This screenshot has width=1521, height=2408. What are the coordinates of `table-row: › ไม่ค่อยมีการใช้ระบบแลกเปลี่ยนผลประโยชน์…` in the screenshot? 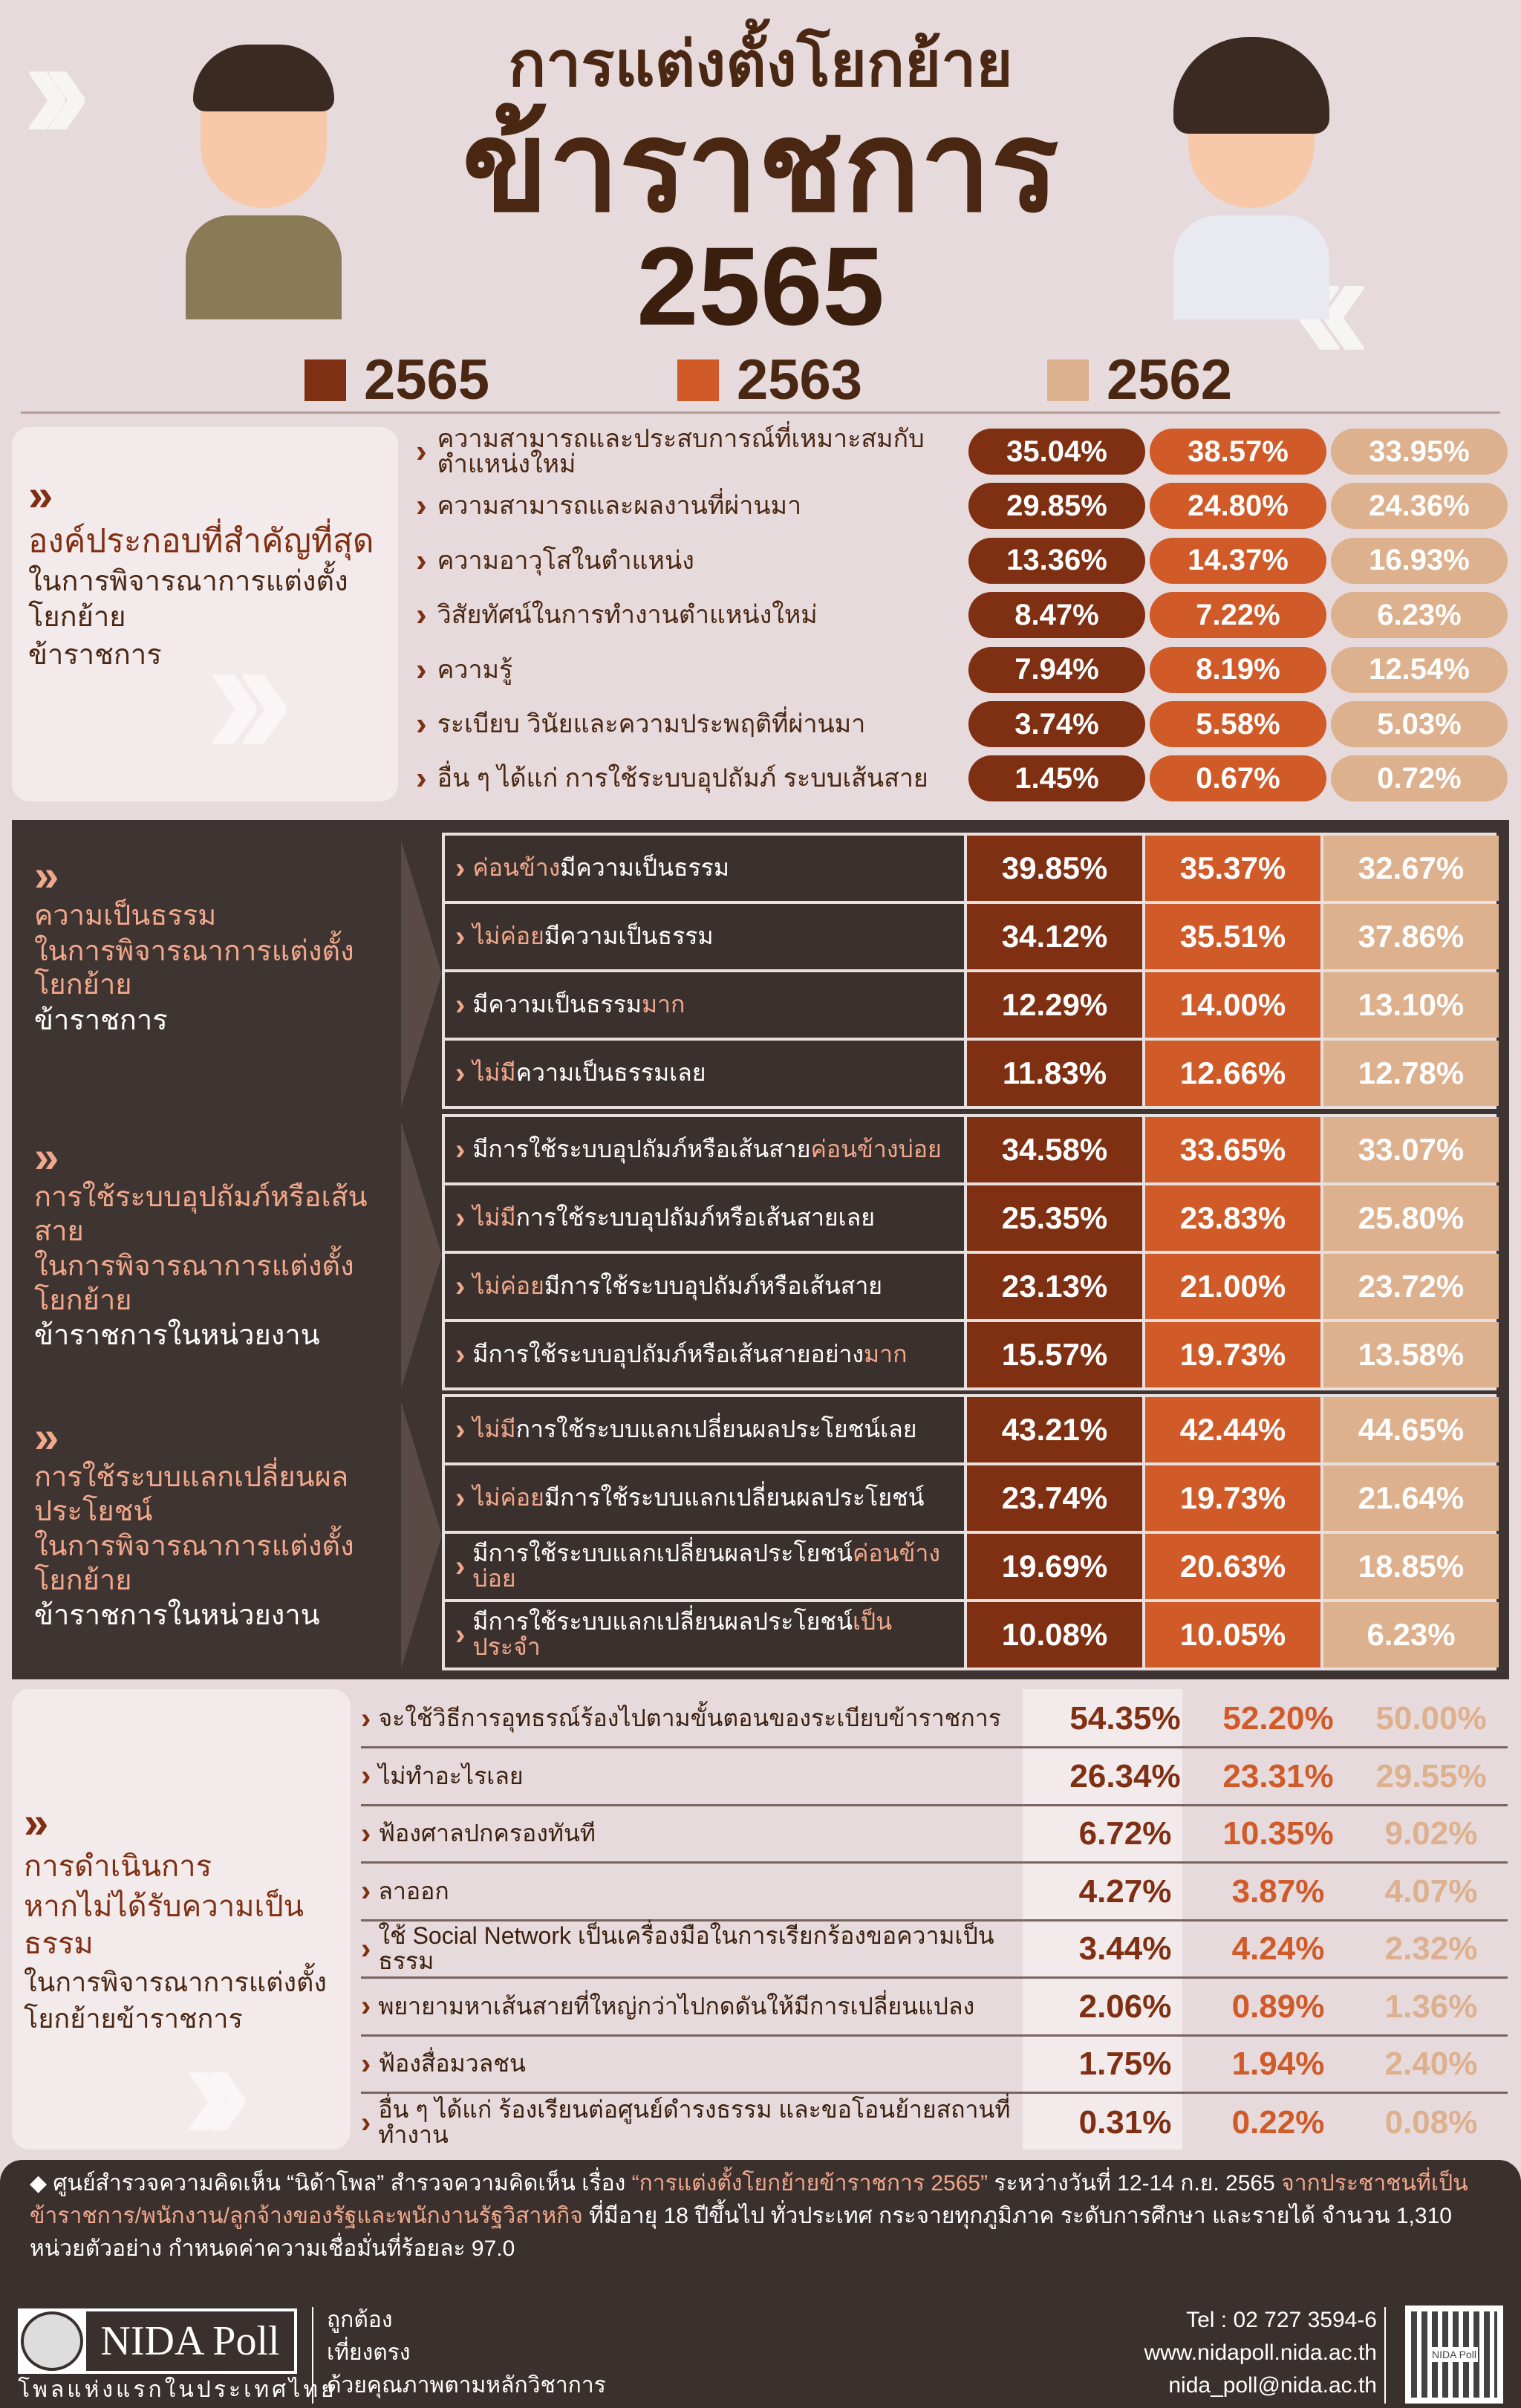 It's located at (972, 1498).